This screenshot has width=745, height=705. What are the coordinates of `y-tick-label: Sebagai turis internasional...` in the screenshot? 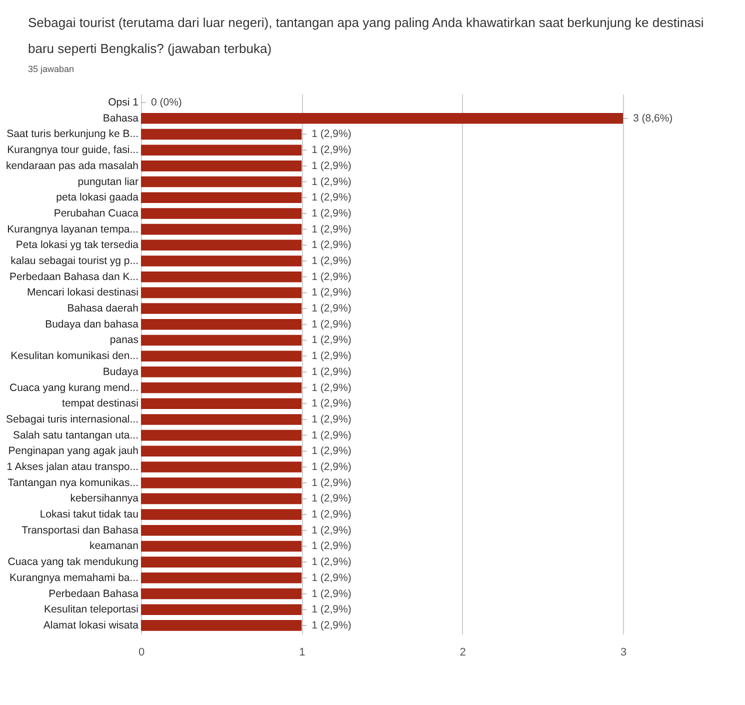 It's located at (72, 419).